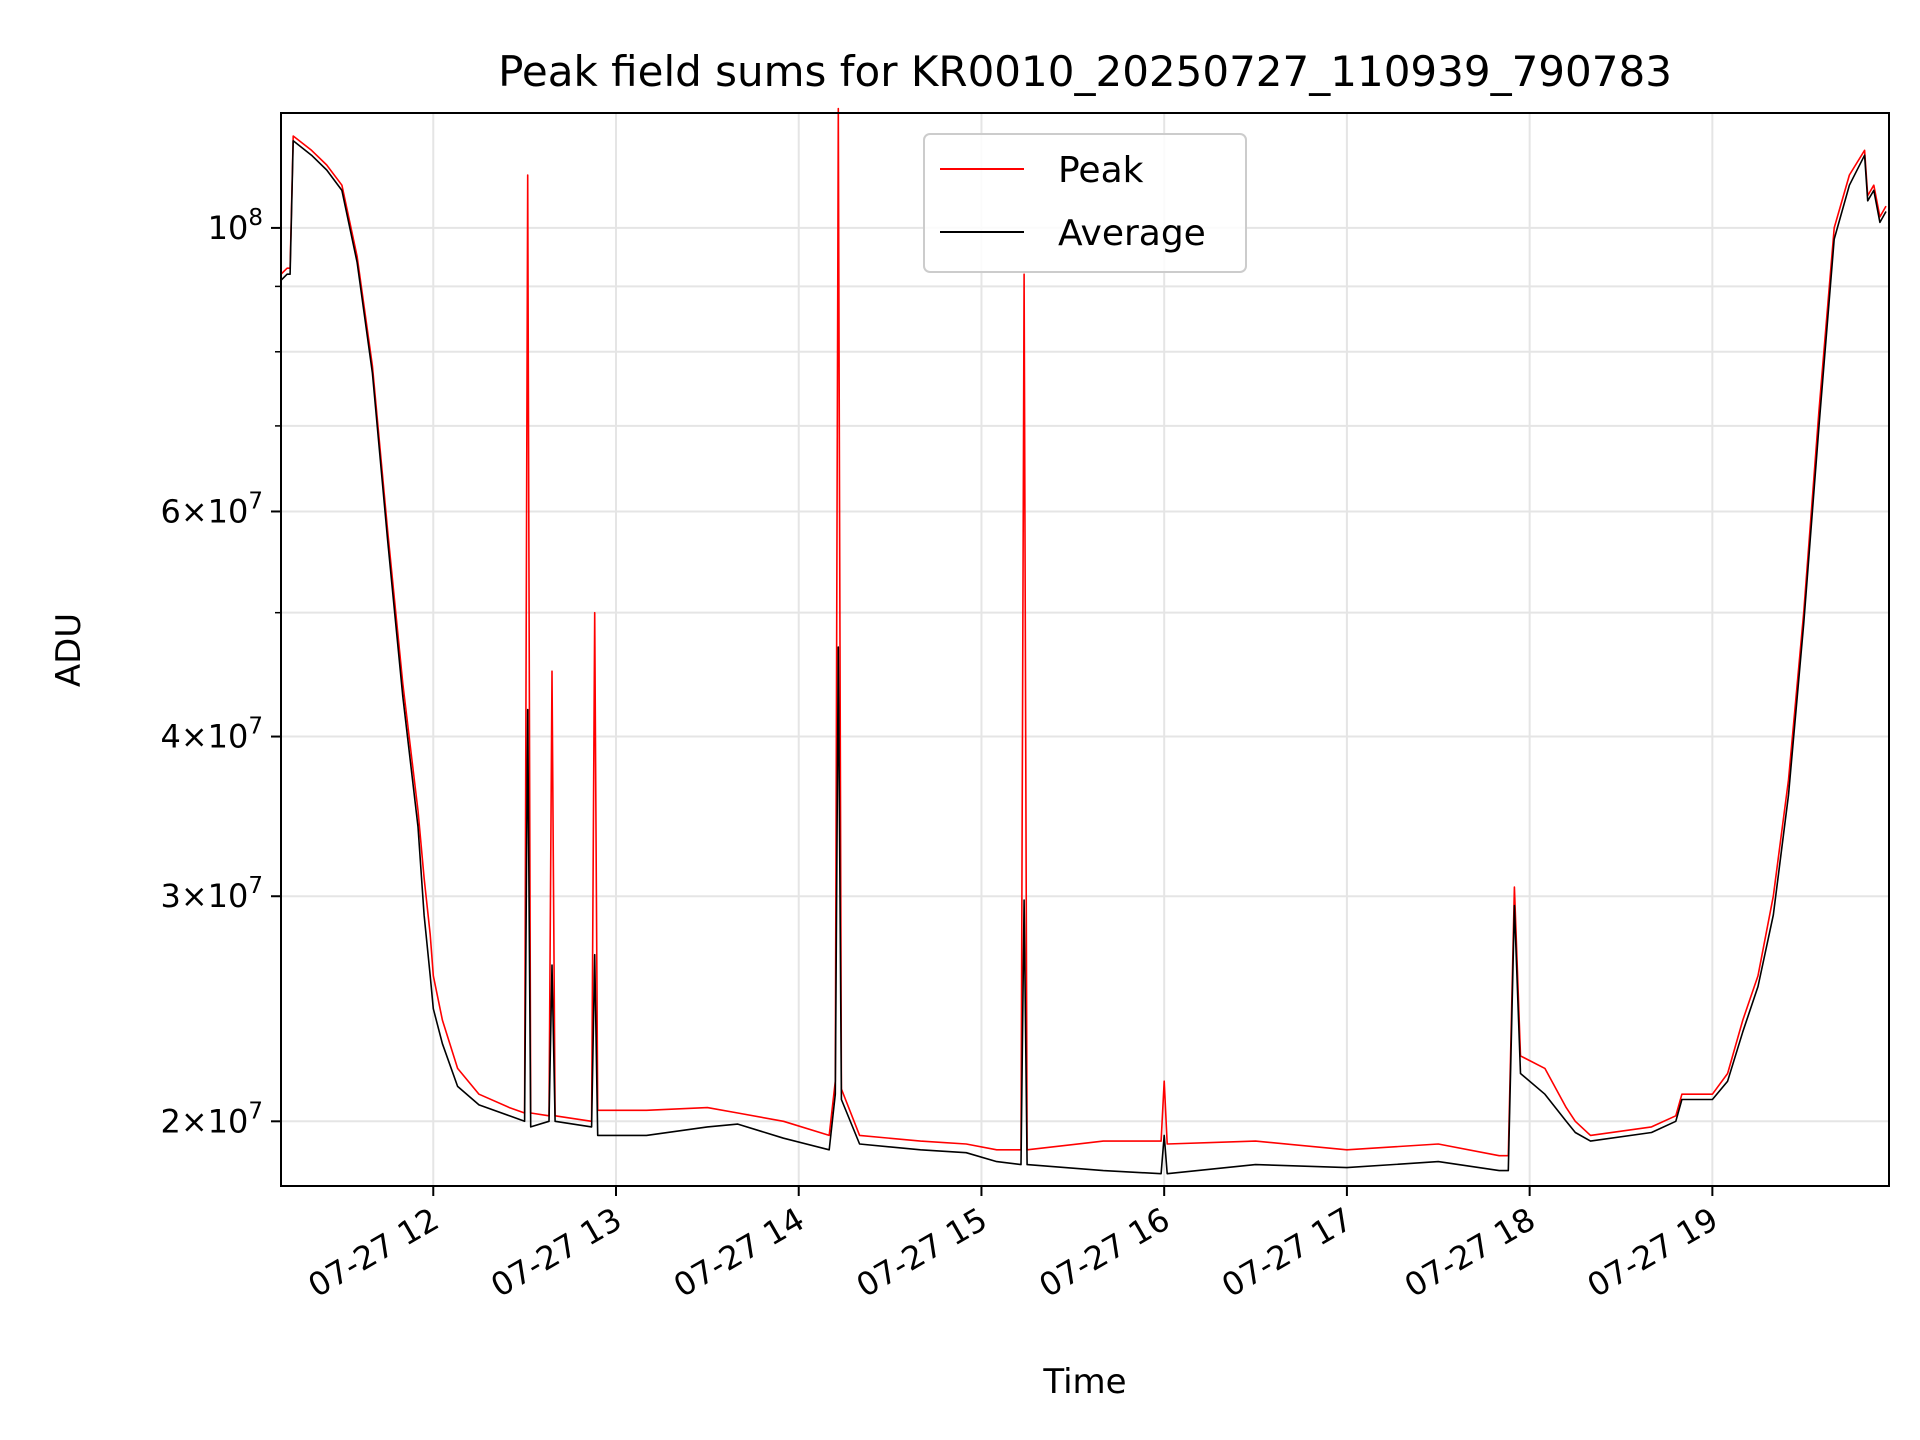  What do you see at coordinates (1101, 170) in the screenshot?
I see `legend-label-peak: Peak` at bounding box center [1101, 170].